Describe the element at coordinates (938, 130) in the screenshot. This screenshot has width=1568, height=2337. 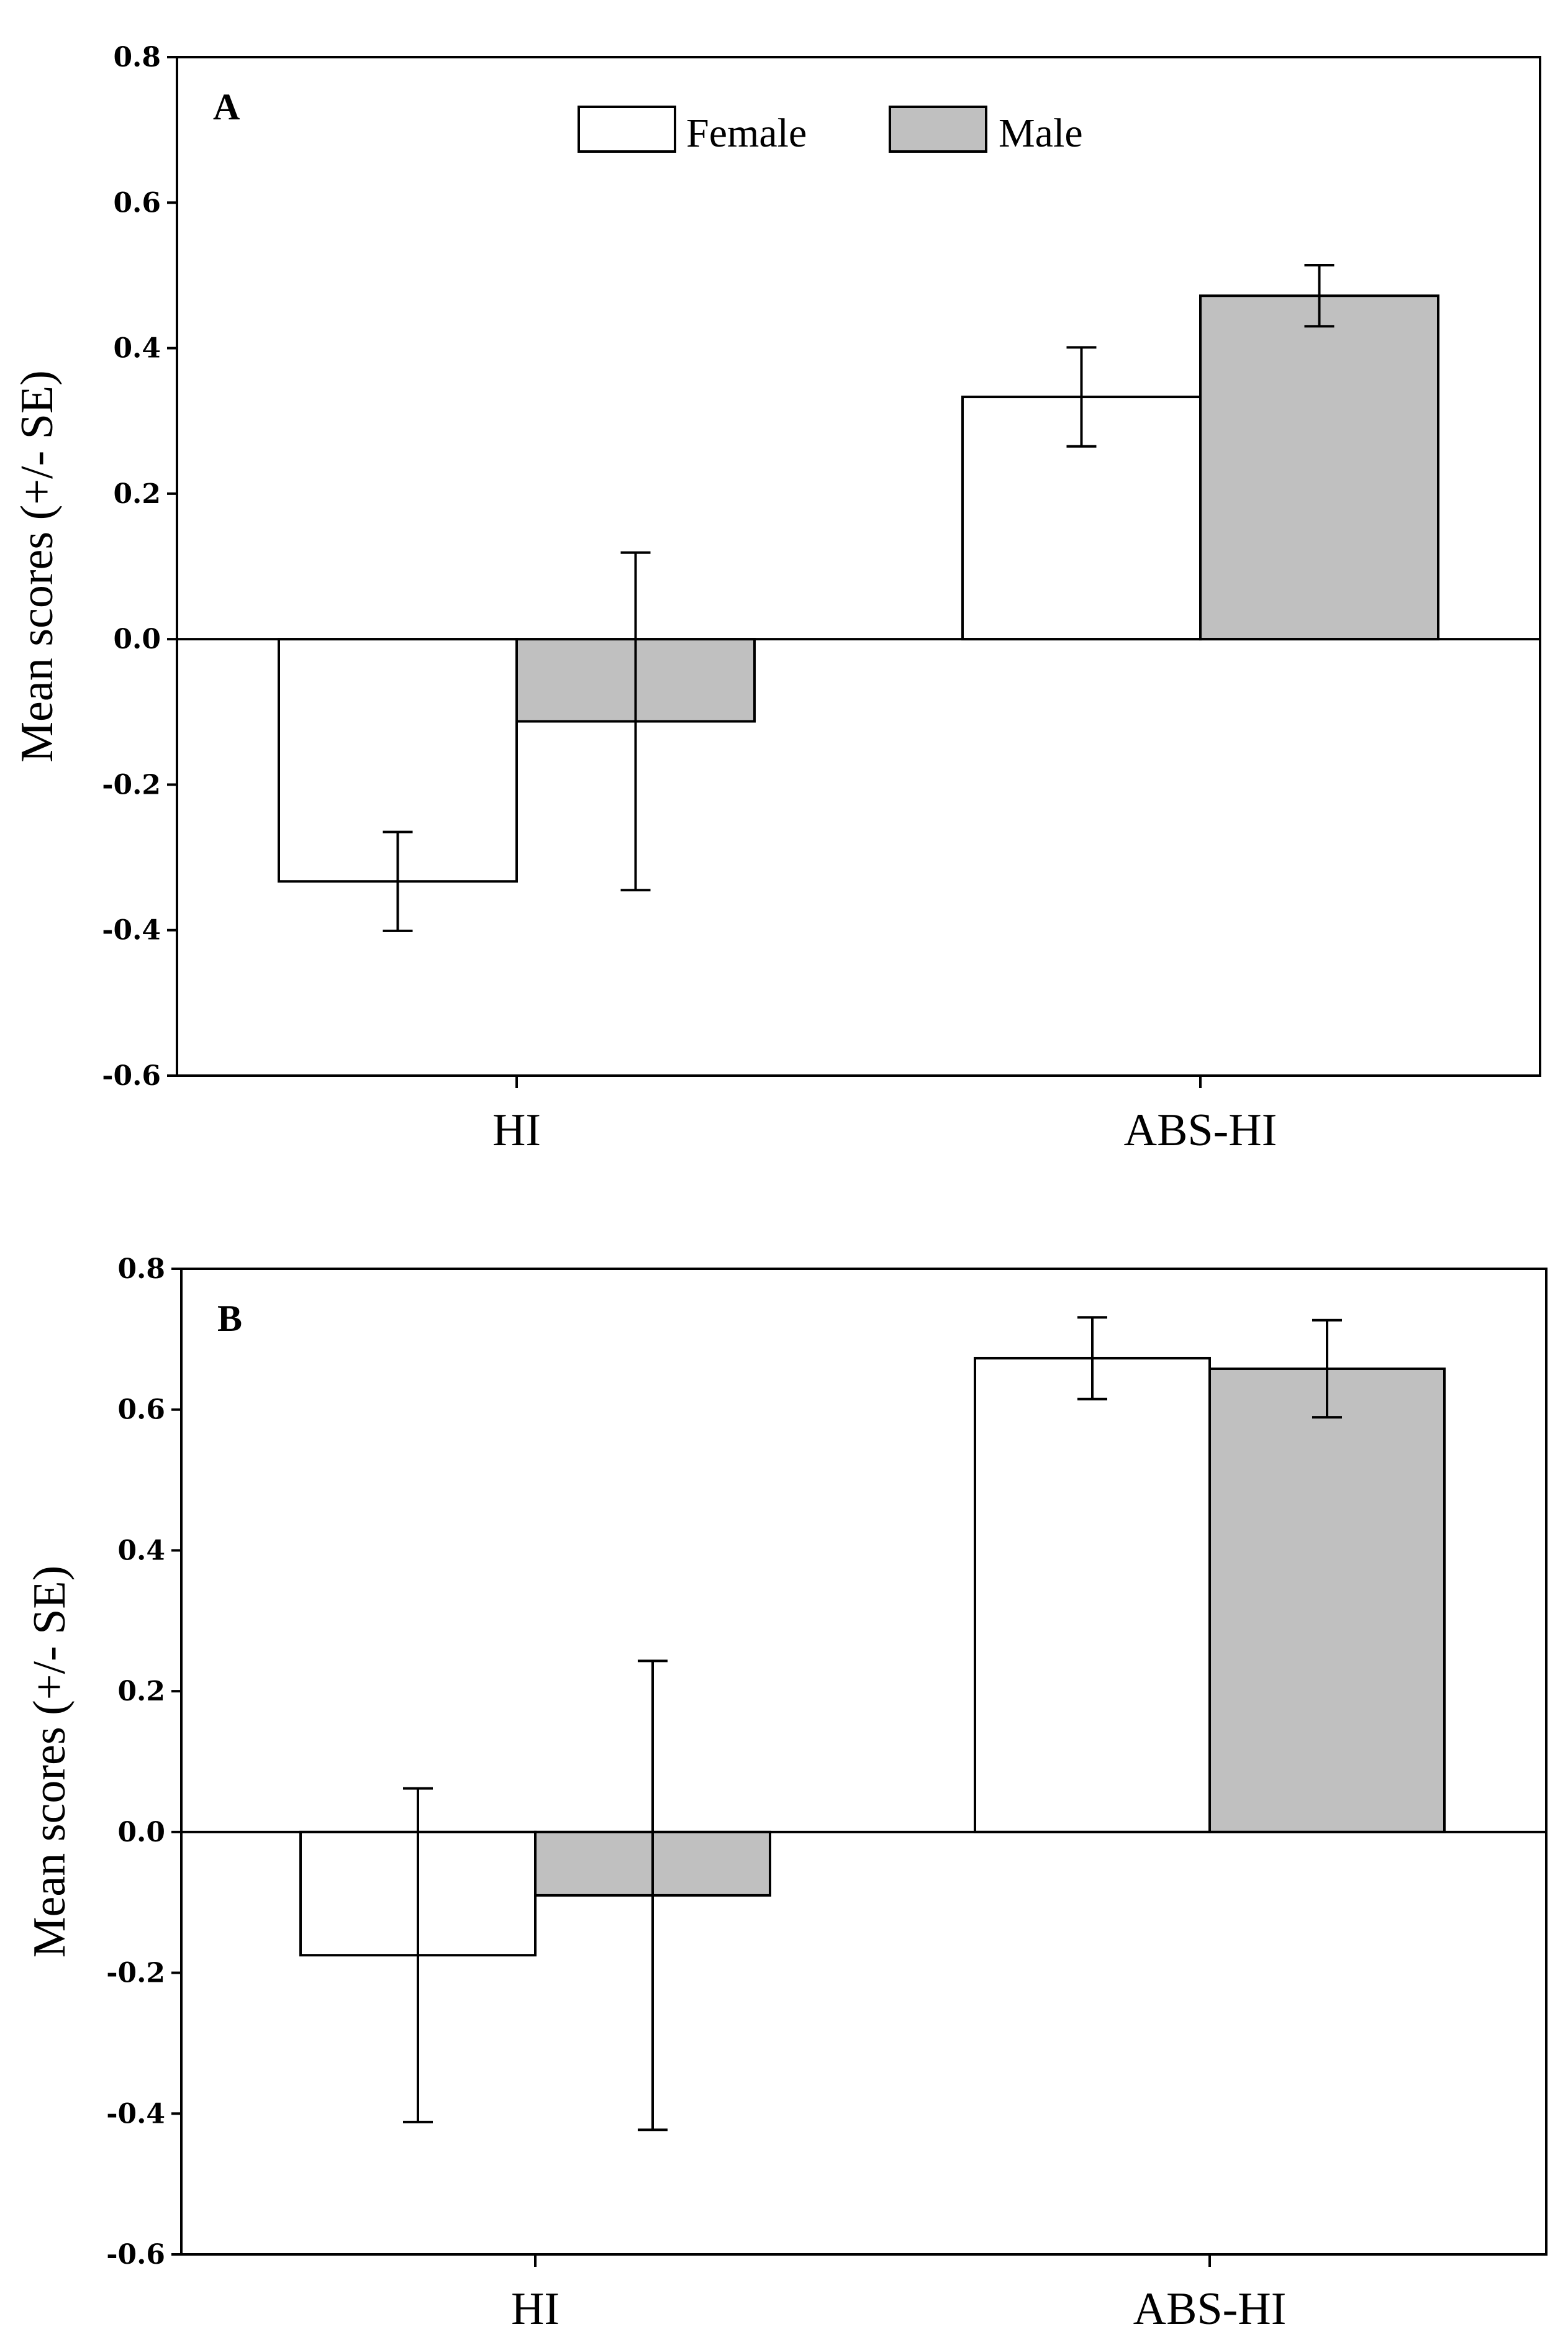
I see `legend-swatch-male` at that location.